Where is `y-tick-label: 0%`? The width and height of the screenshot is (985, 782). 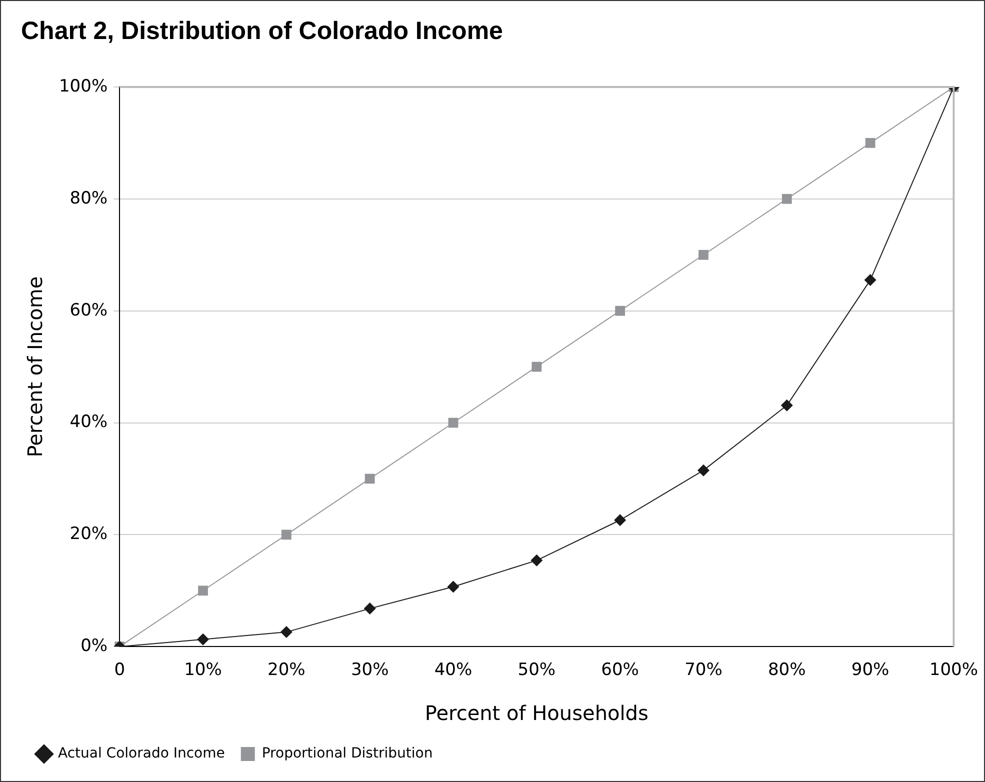 y-tick-label: 0% is located at coordinates (94, 646).